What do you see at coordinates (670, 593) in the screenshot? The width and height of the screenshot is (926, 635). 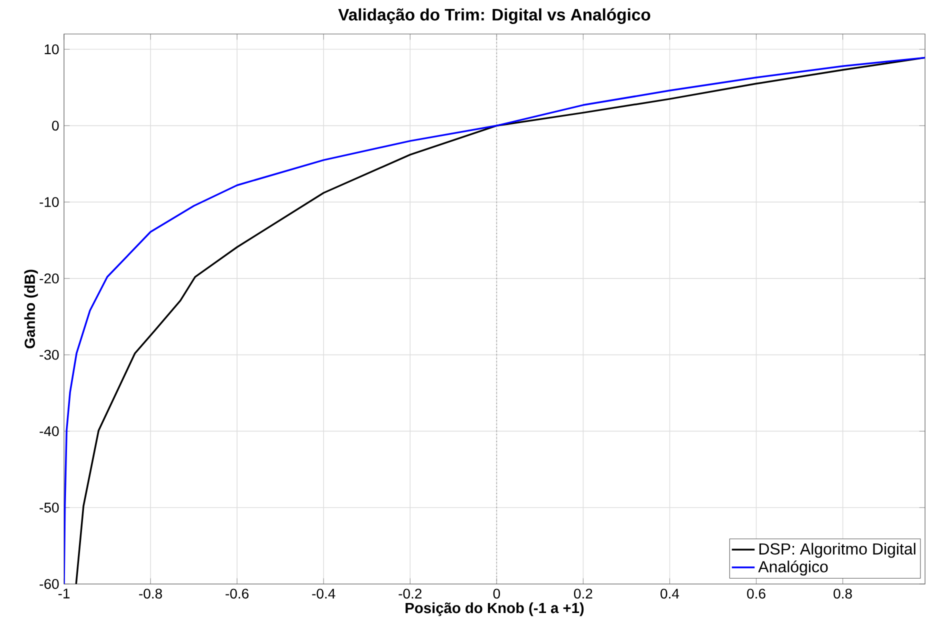 I see `x-tick-label: 0.4` at bounding box center [670, 593].